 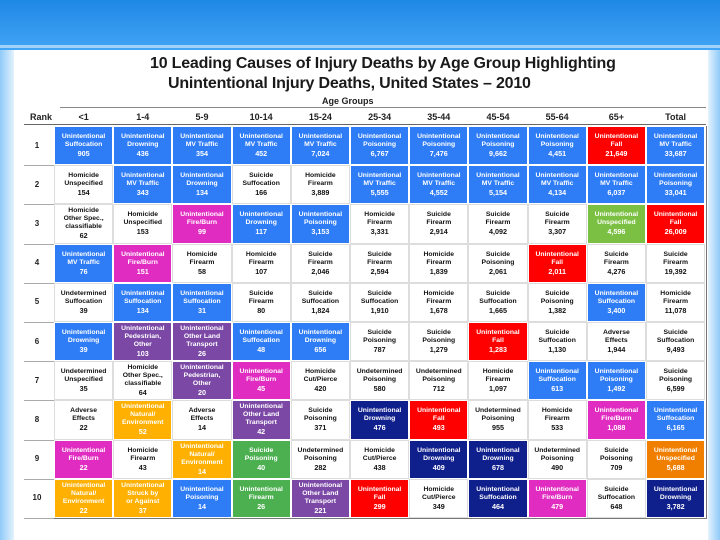 I want to click on table-cell: Unintentional Suffocation 3,400, so click(x=616, y=302).